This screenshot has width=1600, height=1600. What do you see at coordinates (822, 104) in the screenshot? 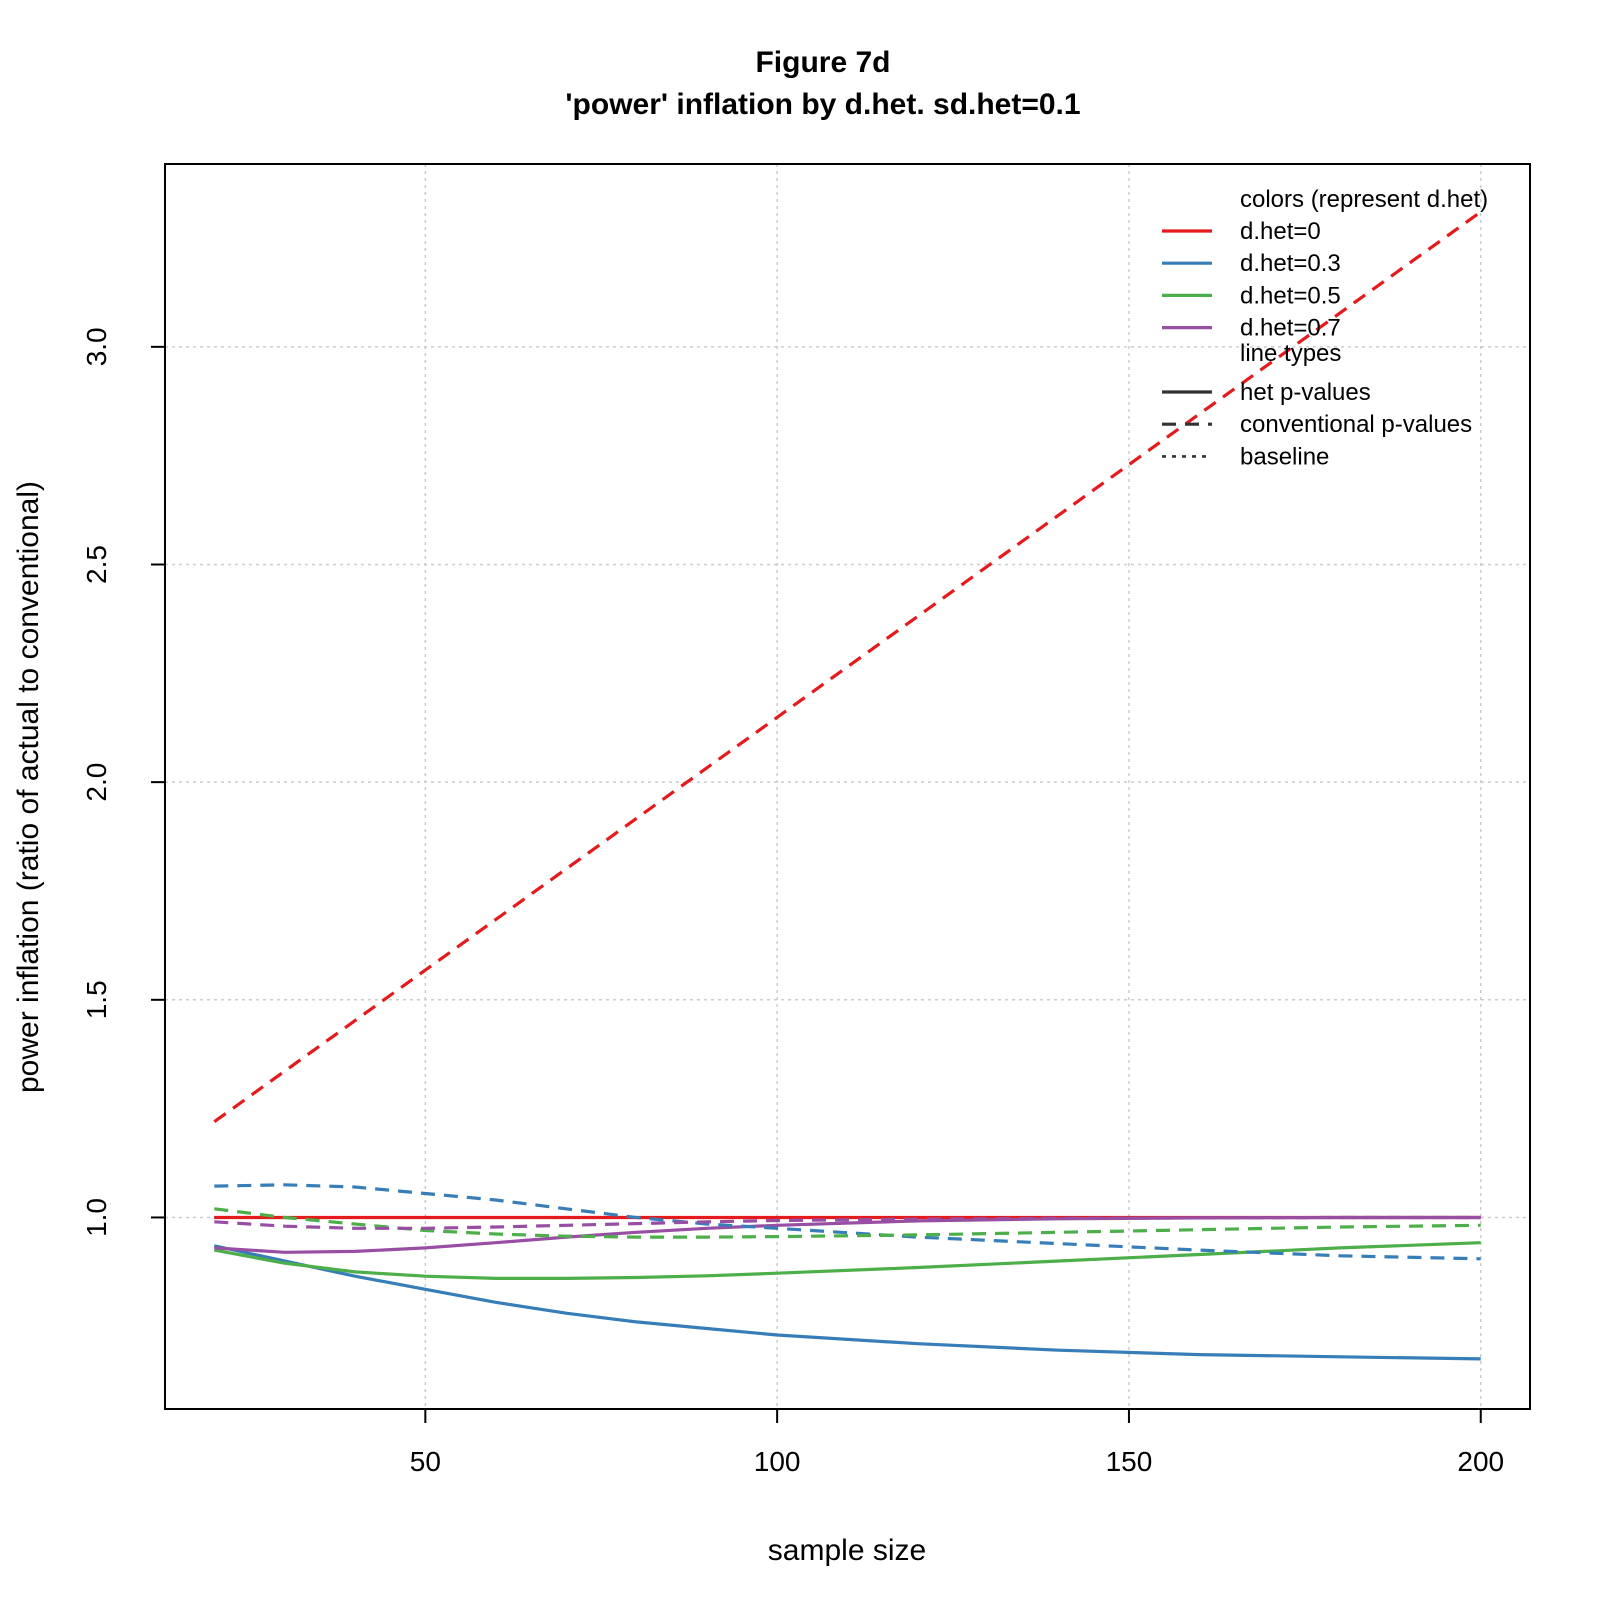
I see `chart-subtitle: 'power' inflation by d.het. sd.het=0.1` at bounding box center [822, 104].